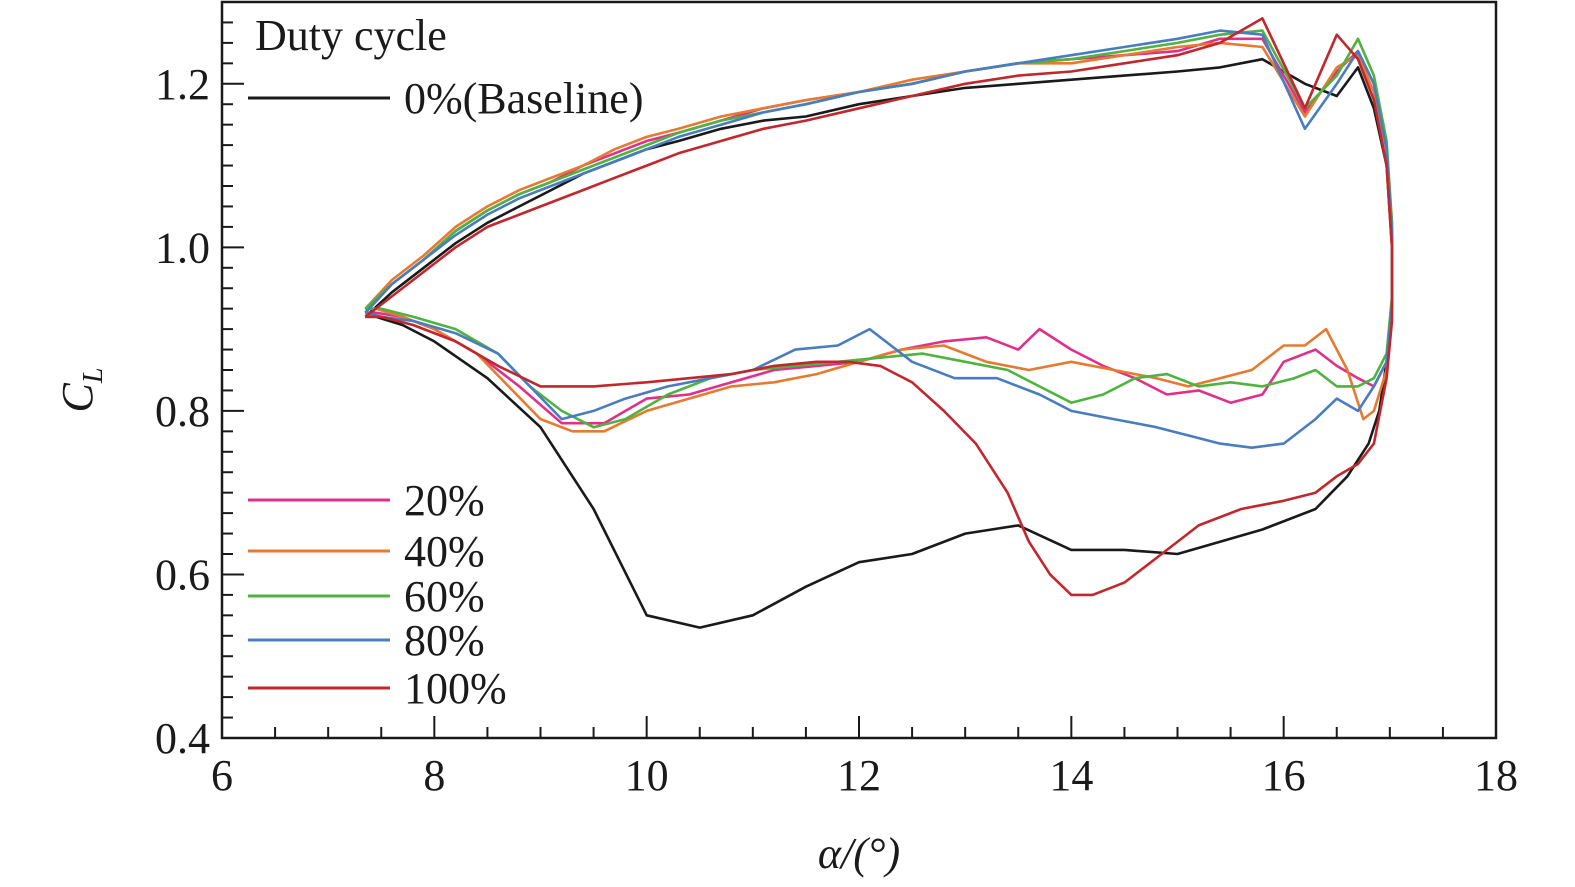 The image size is (1575, 887). Describe the element at coordinates (444, 551) in the screenshot. I see `legend-label-2: 40%` at that location.